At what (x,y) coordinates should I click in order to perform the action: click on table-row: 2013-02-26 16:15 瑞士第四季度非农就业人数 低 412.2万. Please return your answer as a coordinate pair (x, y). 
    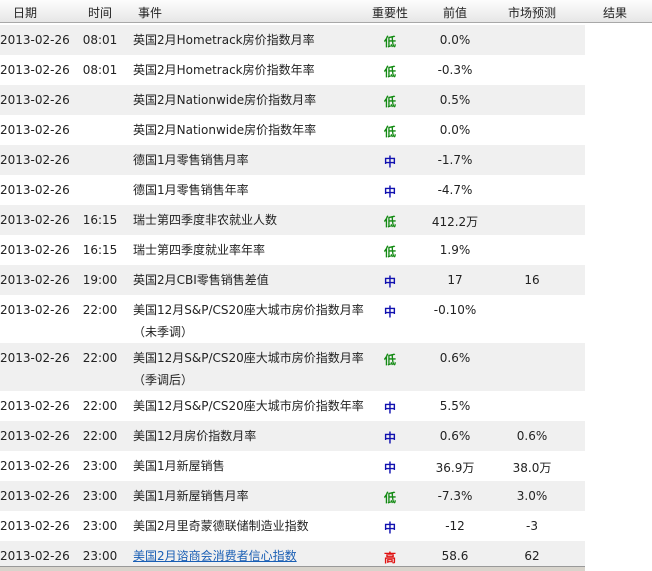
    Looking at the image, I should click on (292, 220).